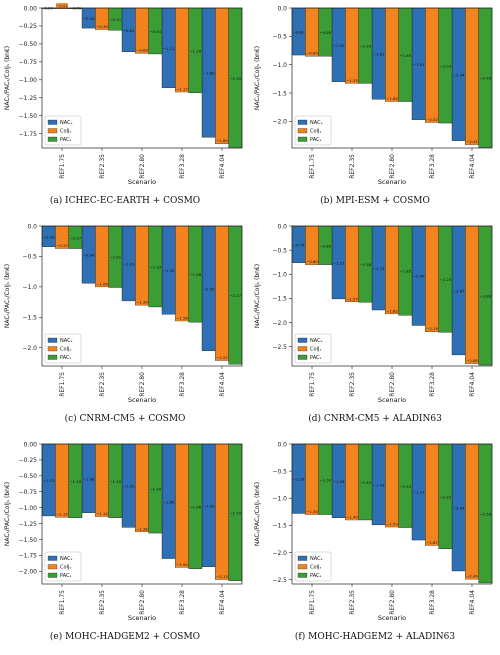 The height and width of the screenshot is (655, 500). Describe the element at coordinates (89, 478) in the screenshot. I see `value-label-nac-1: −1.08` at that location.